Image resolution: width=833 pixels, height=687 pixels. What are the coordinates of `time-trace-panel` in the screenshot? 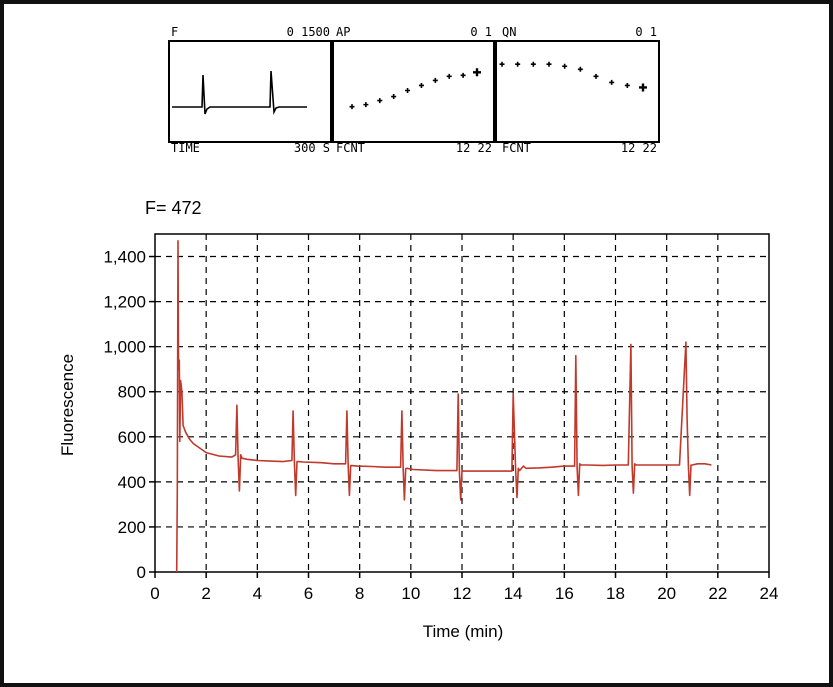 It's located at (250, 91).